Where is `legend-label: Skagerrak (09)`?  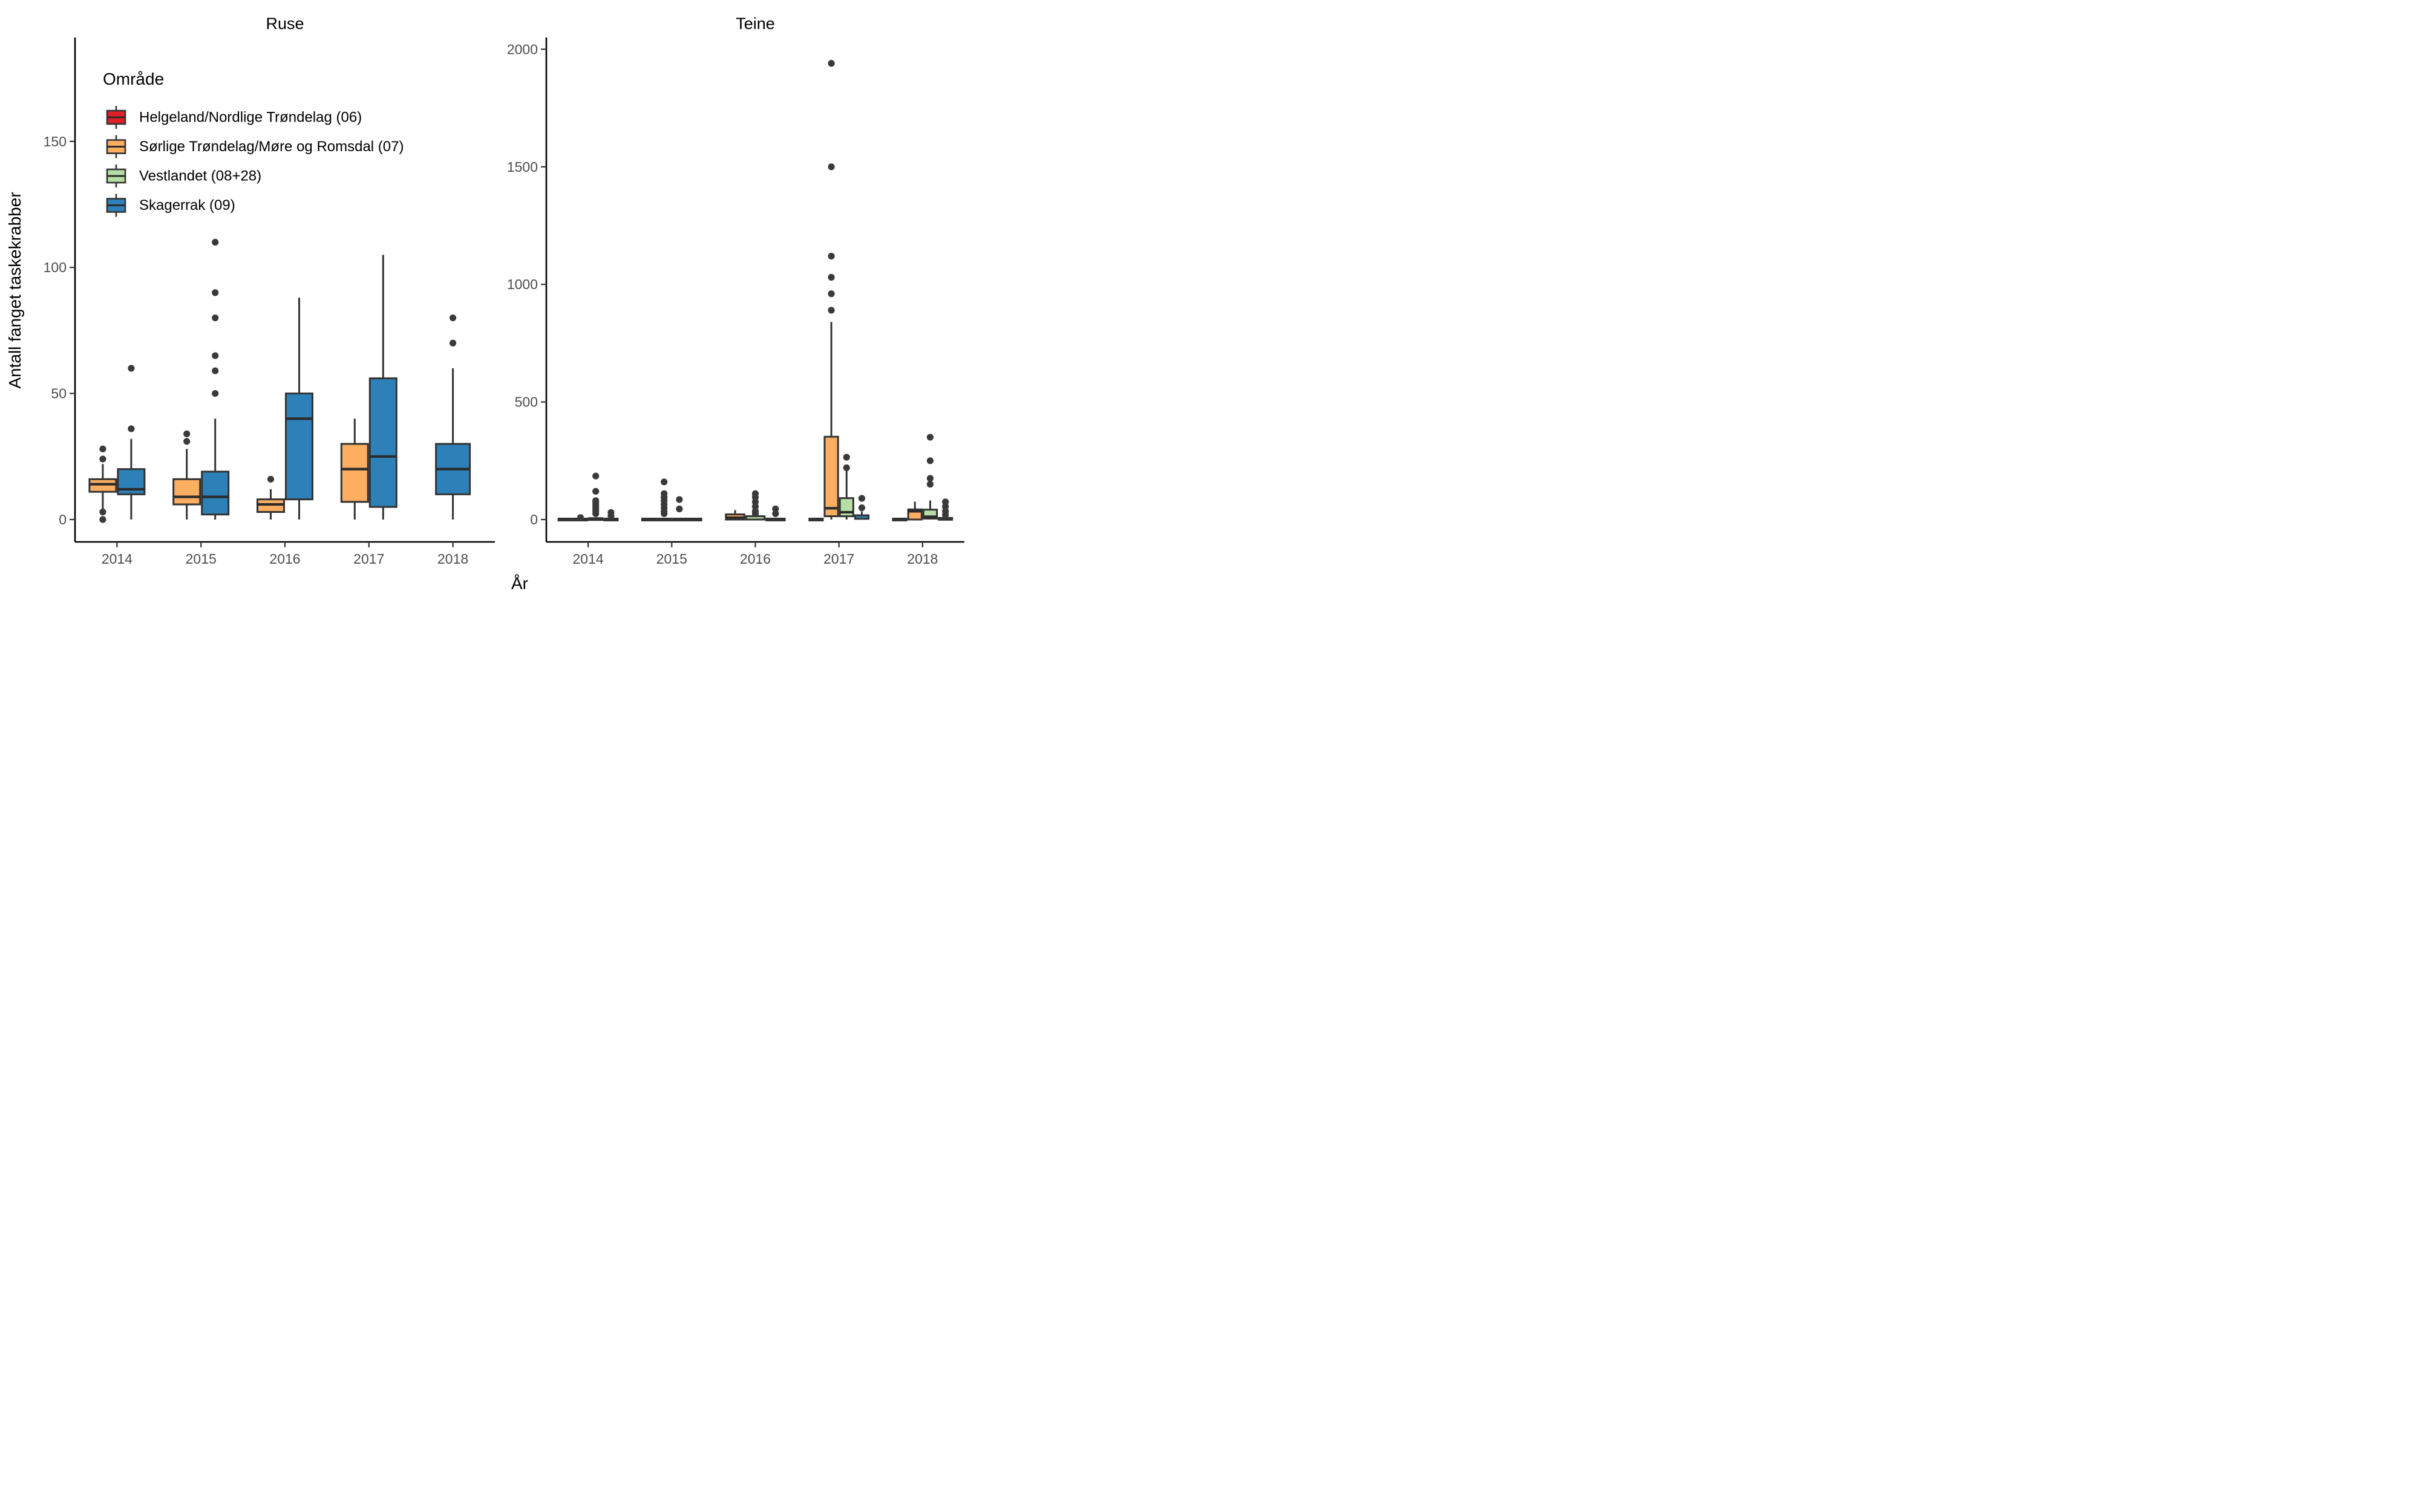 legend-label: Skagerrak (09) is located at coordinates (187, 205).